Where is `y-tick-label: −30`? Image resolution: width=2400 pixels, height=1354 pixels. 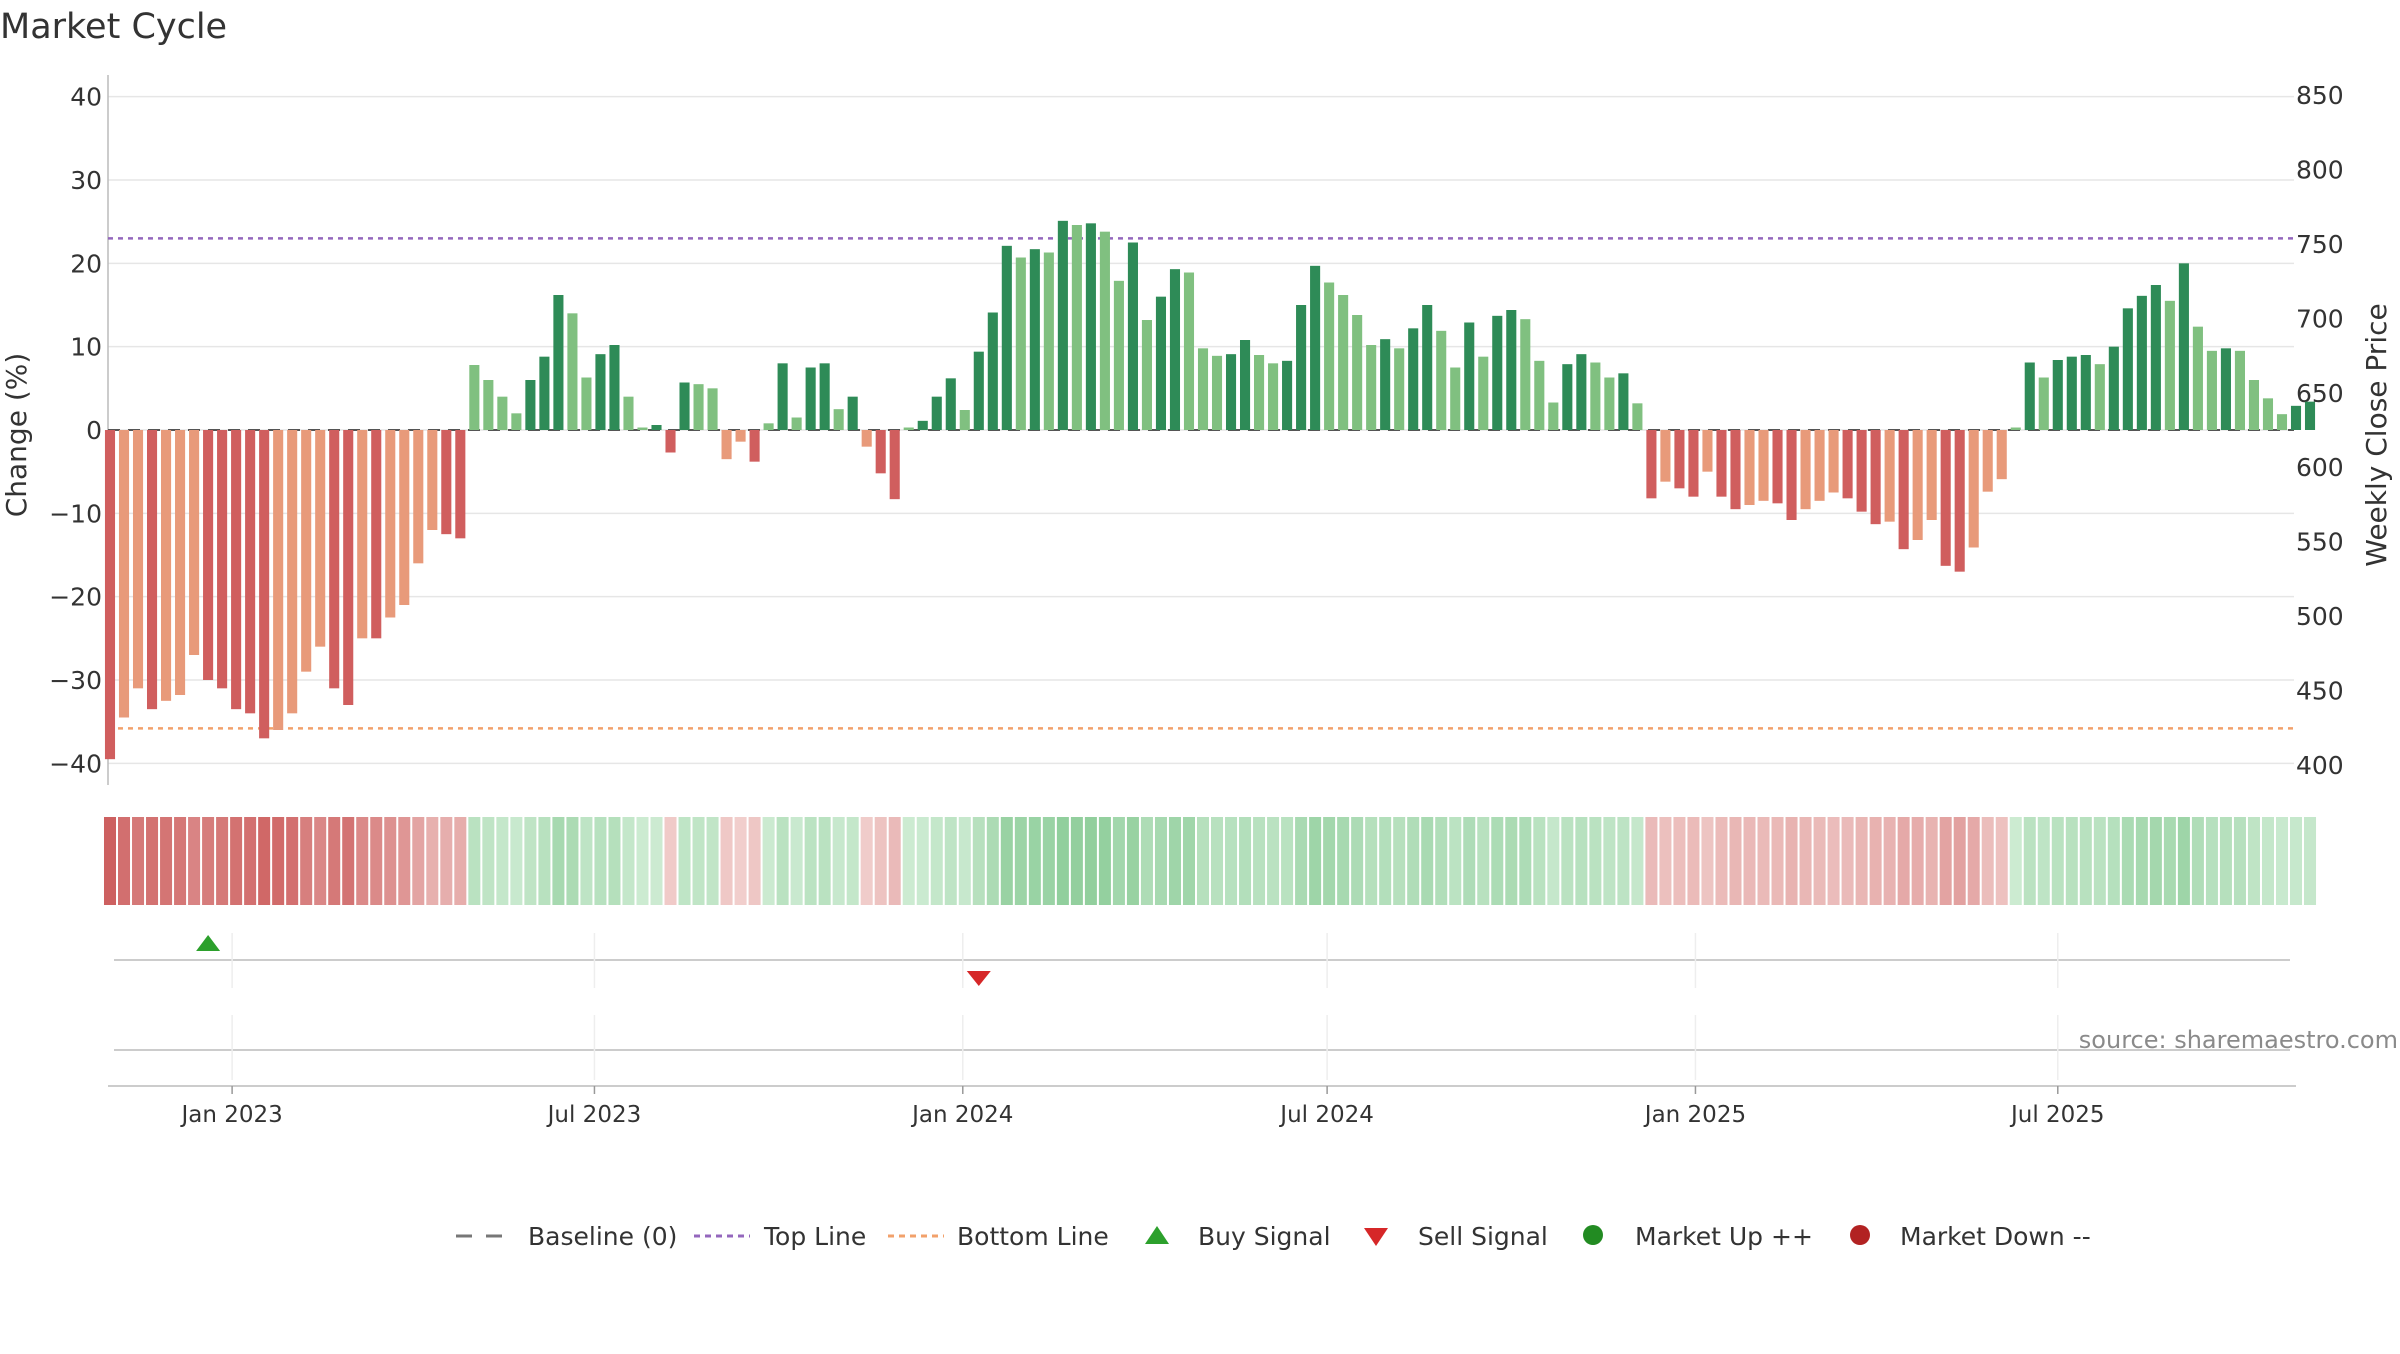
y-tick-label: −30 is located at coordinates (75, 680).